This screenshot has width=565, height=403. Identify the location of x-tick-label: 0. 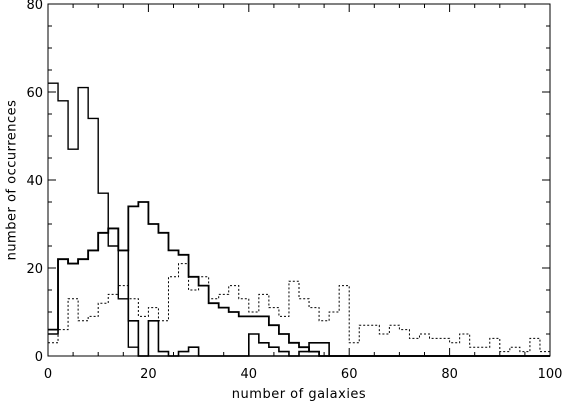
(48, 374).